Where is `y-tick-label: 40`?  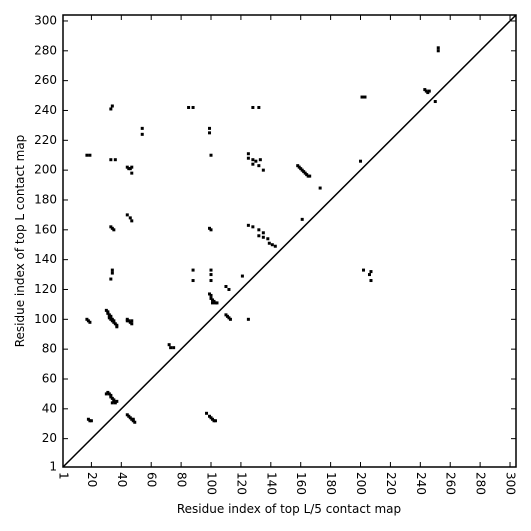 y-tick-label: 40 is located at coordinates (49, 408).